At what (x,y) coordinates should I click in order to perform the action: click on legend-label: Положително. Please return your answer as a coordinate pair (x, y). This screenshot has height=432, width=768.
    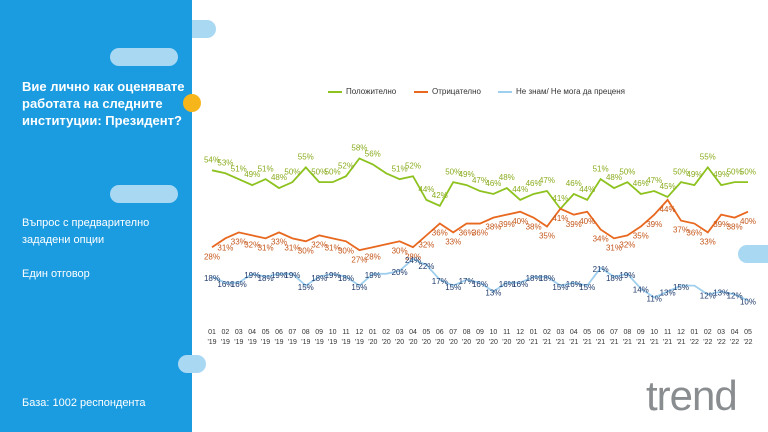
    Looking at the image, I should click on (371, 91).